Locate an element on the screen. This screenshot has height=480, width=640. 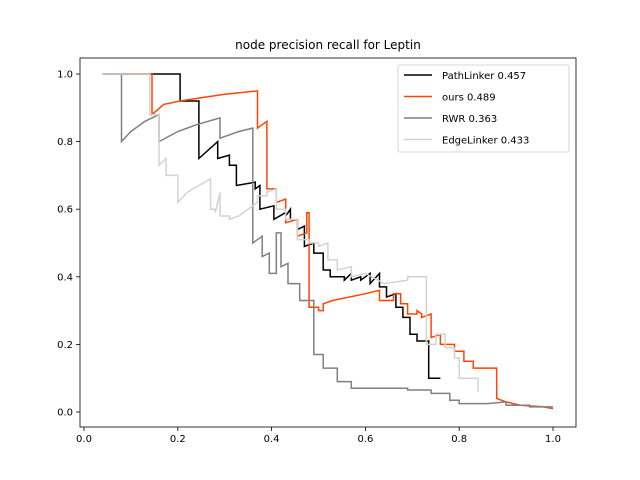
legend-label-0: PathLinker 0.457 is located at coordinates (484, 76).